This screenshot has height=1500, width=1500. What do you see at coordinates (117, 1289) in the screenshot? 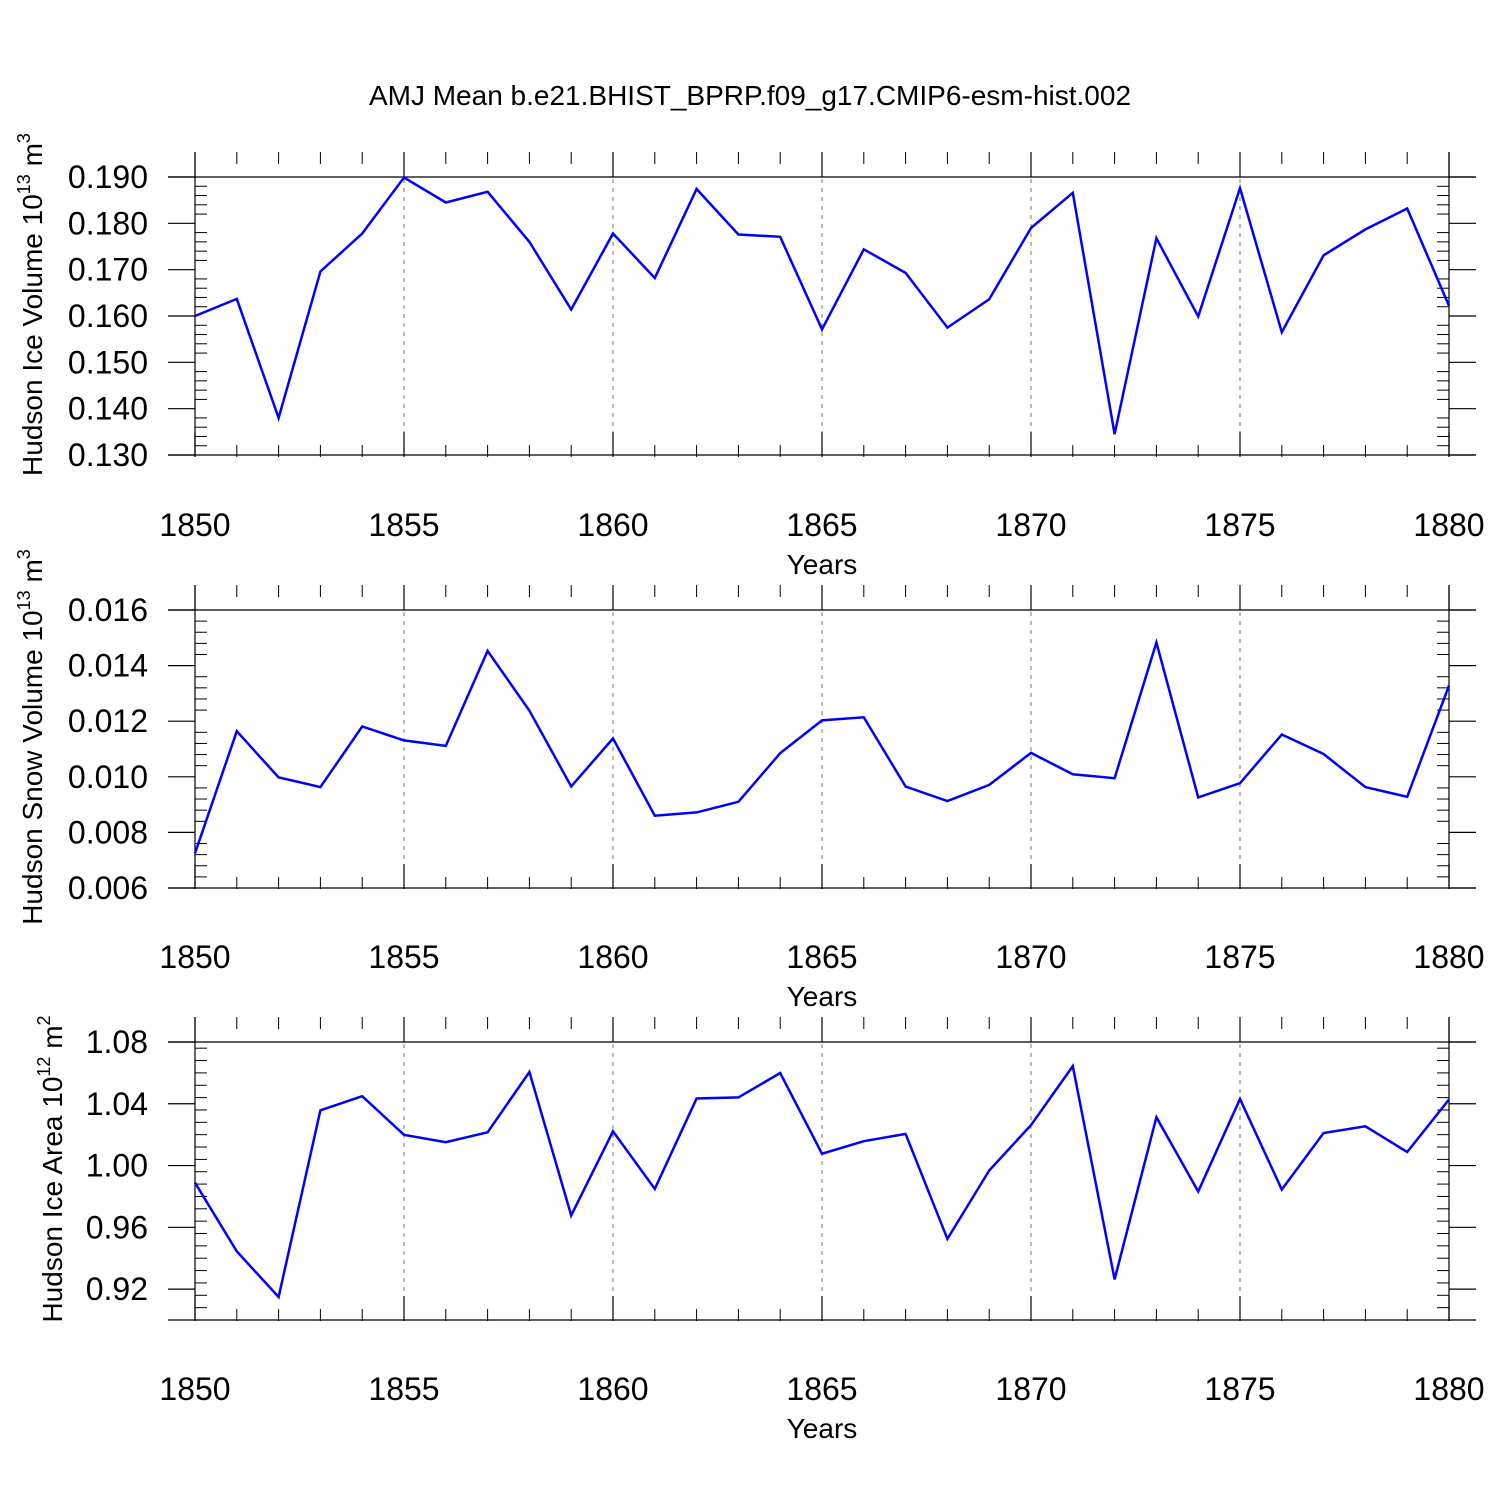
I see `y-tick-label: 0.92` at bounding box center [117, 1289].